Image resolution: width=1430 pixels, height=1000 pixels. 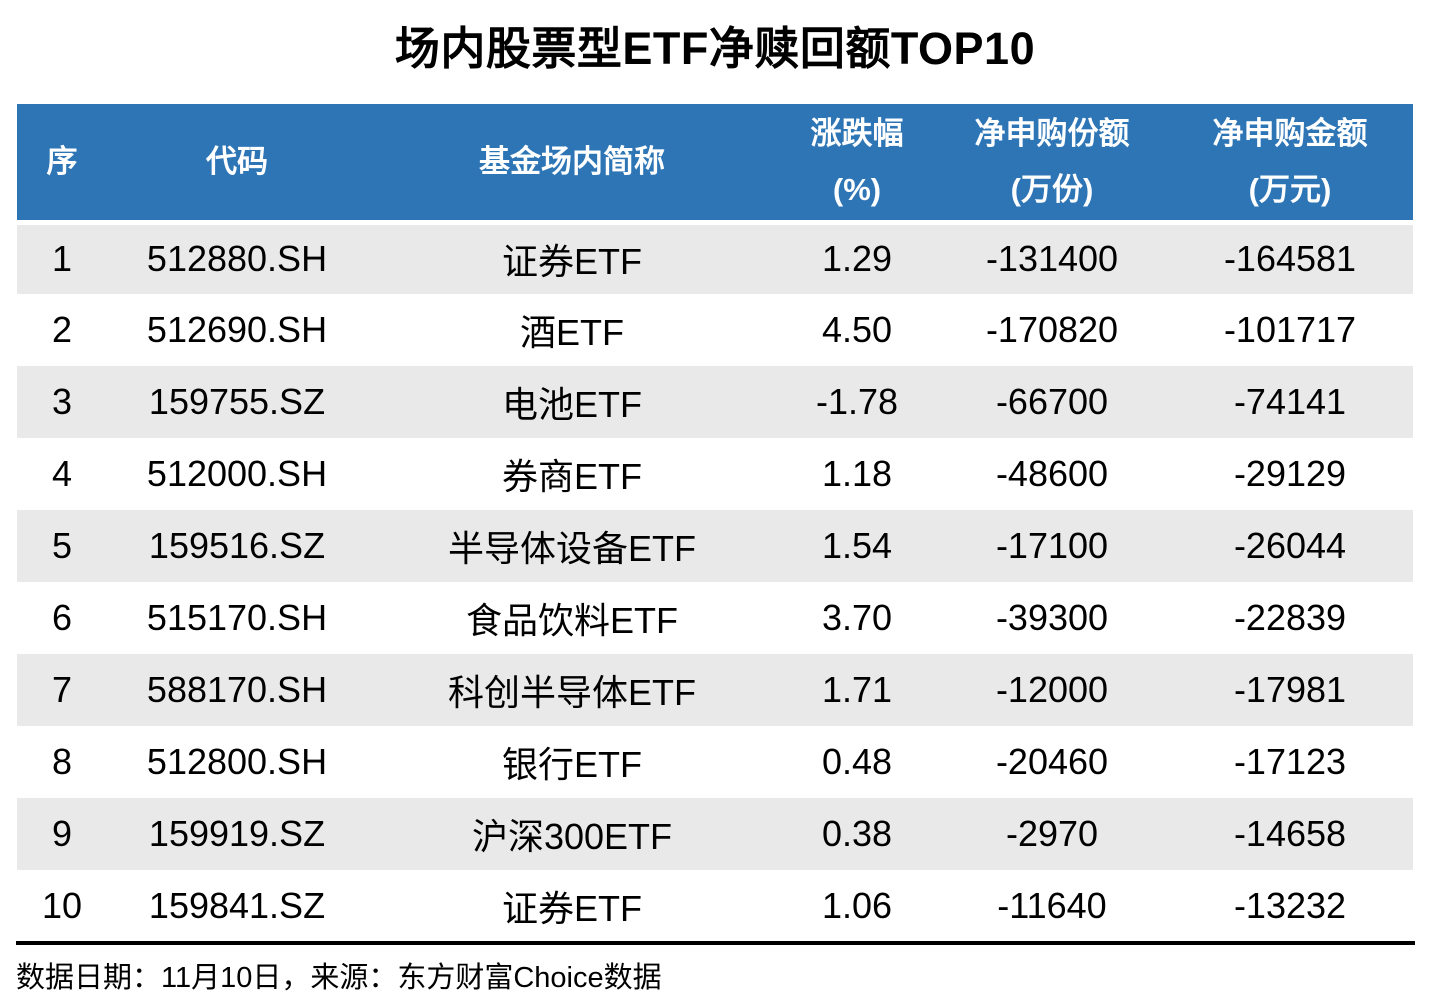 I want to click on table-row: 4 512000.SH 券商ETF 1.18 -48600 -29129, so click(x=715, y=474).